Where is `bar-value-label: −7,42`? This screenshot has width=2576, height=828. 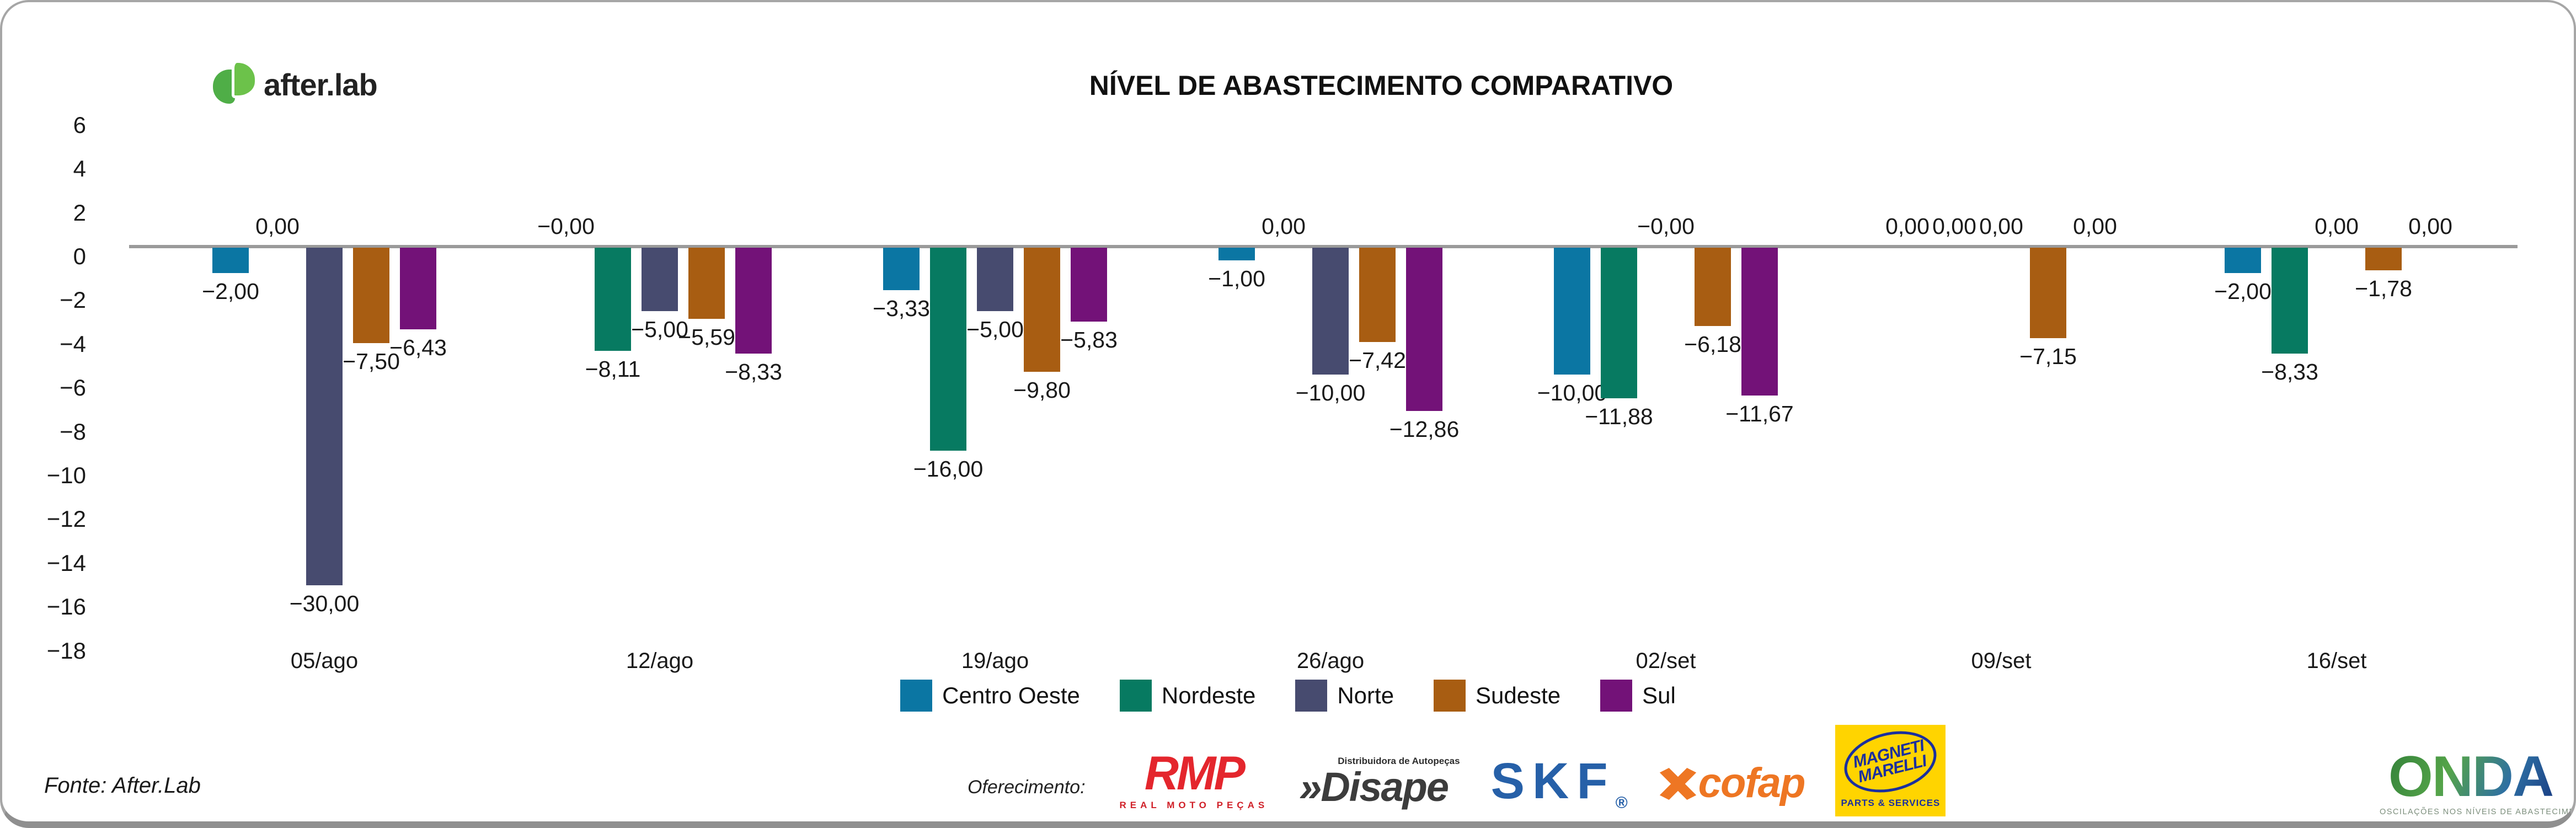 bar-value-label: −7,42 is located at coordinates (1377, 360).